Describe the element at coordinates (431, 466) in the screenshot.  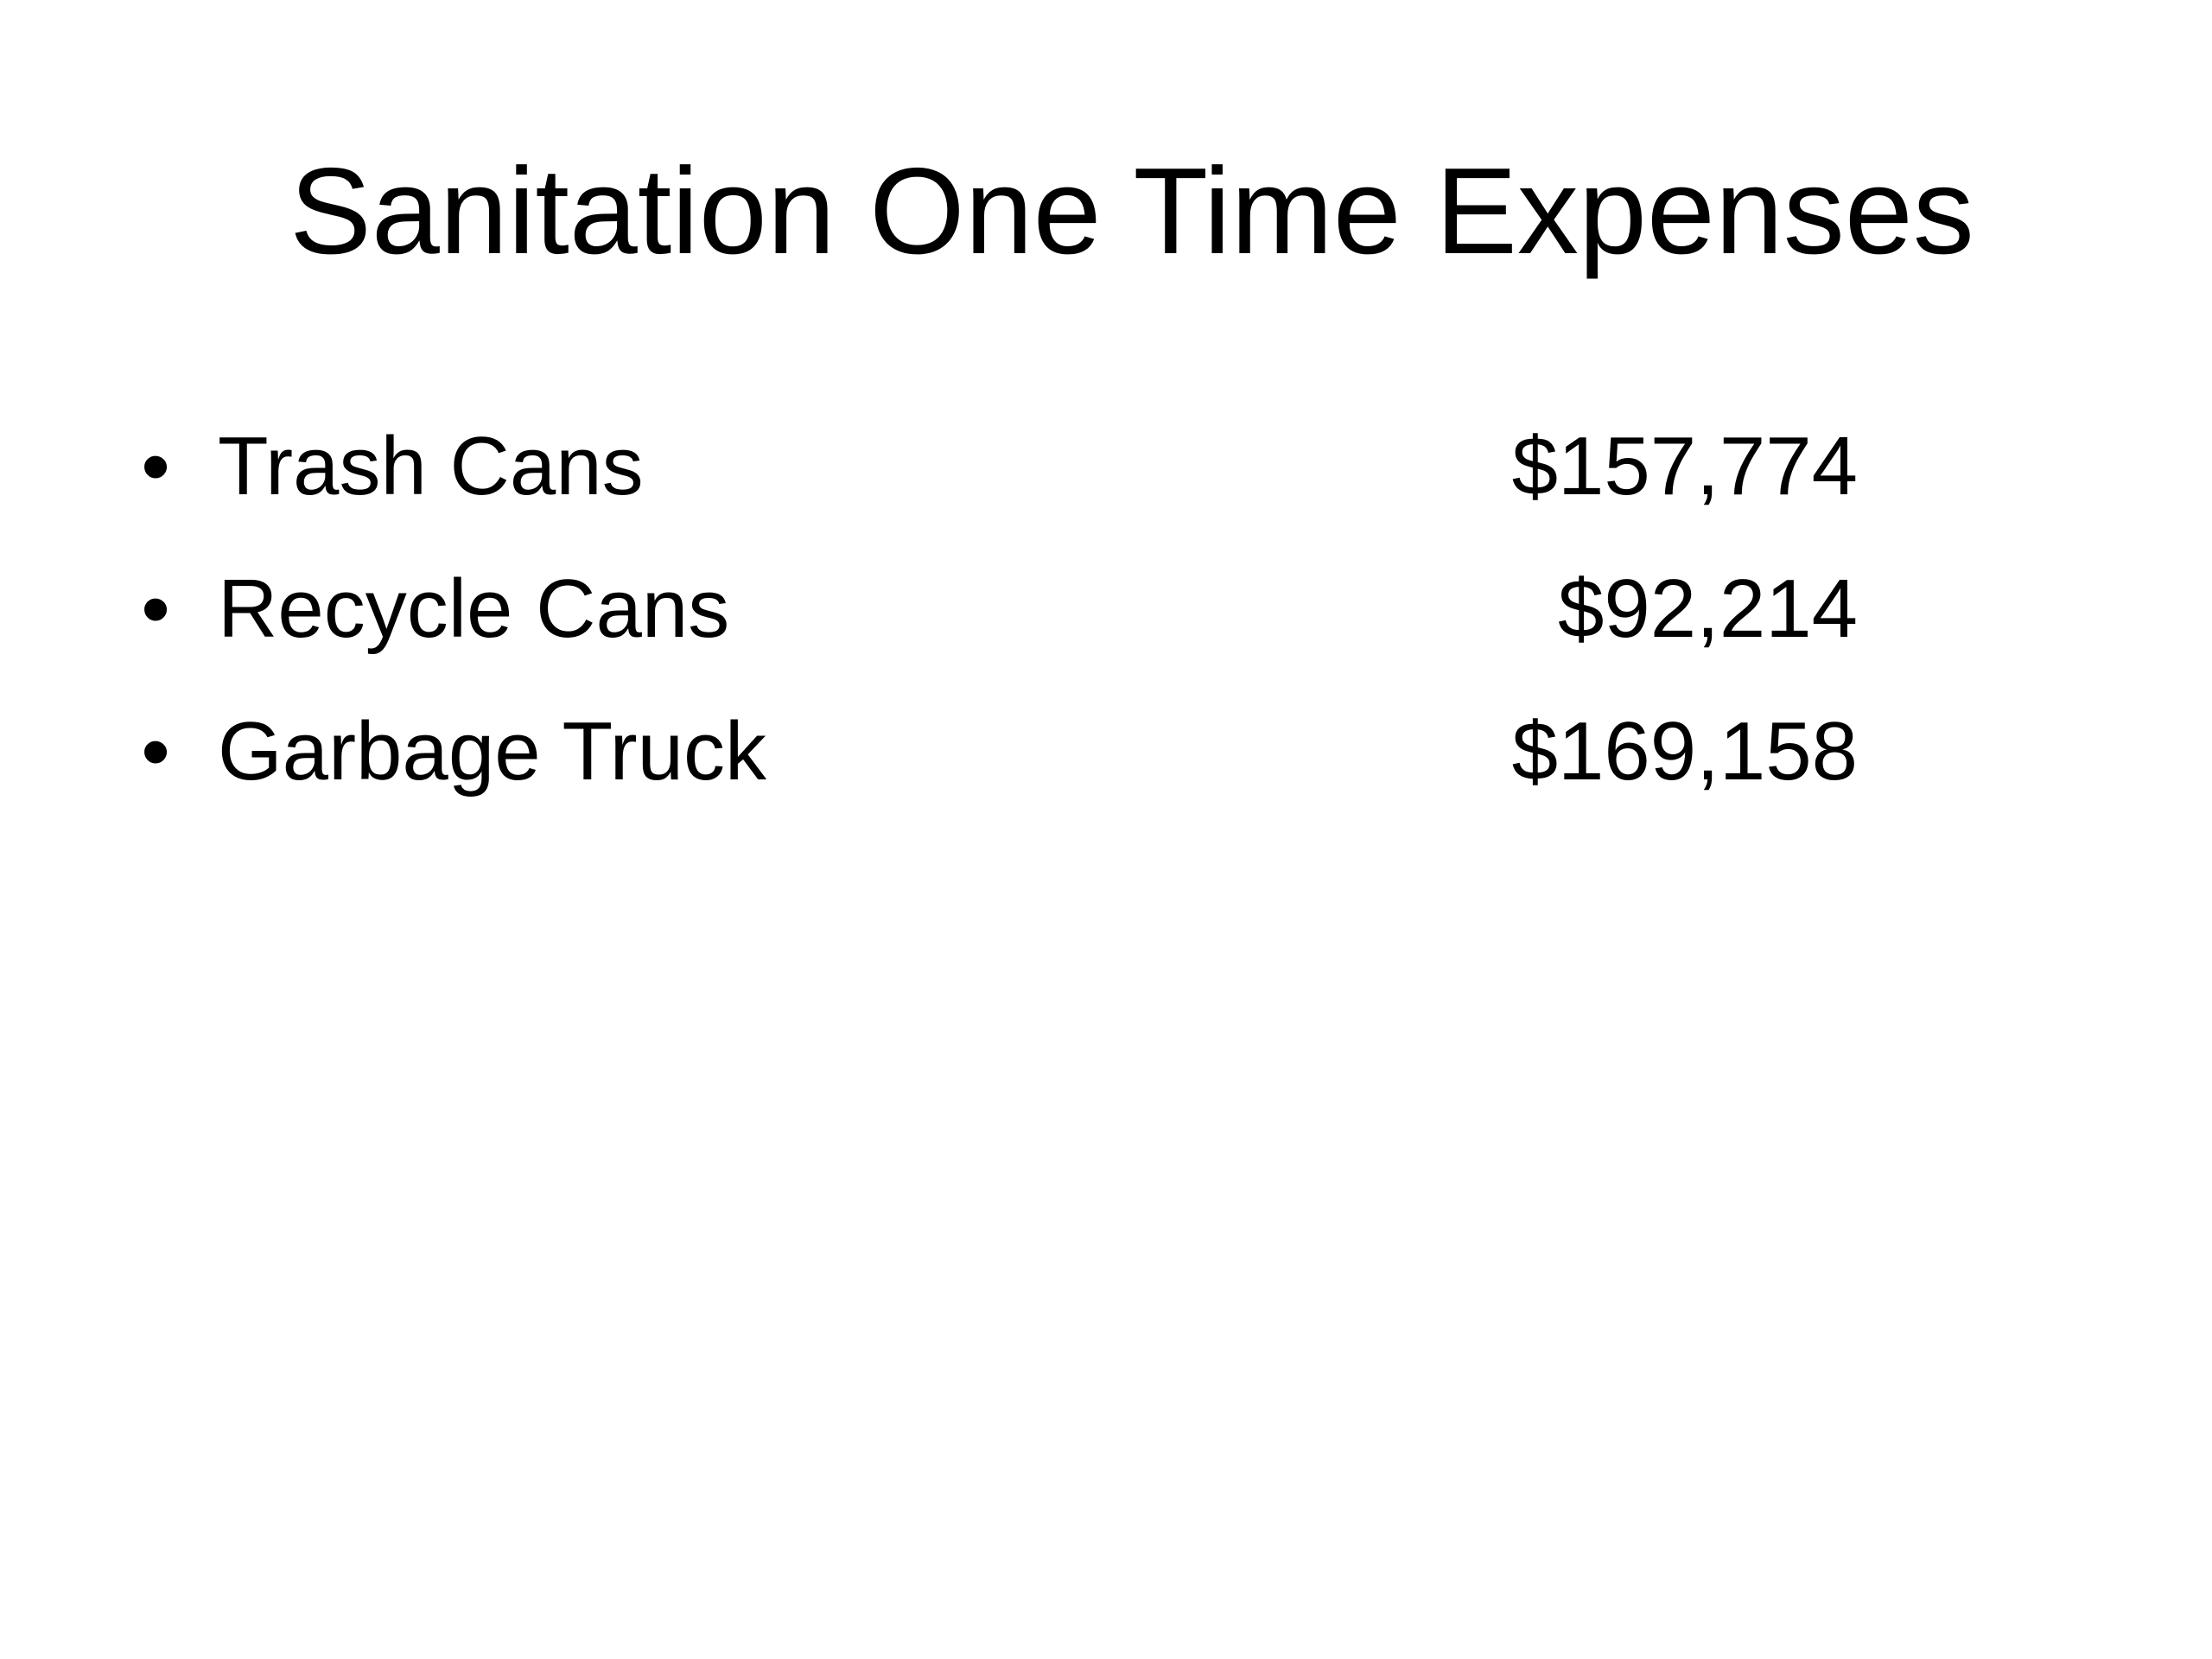
I see `item-label: Trash Cans` at that location.